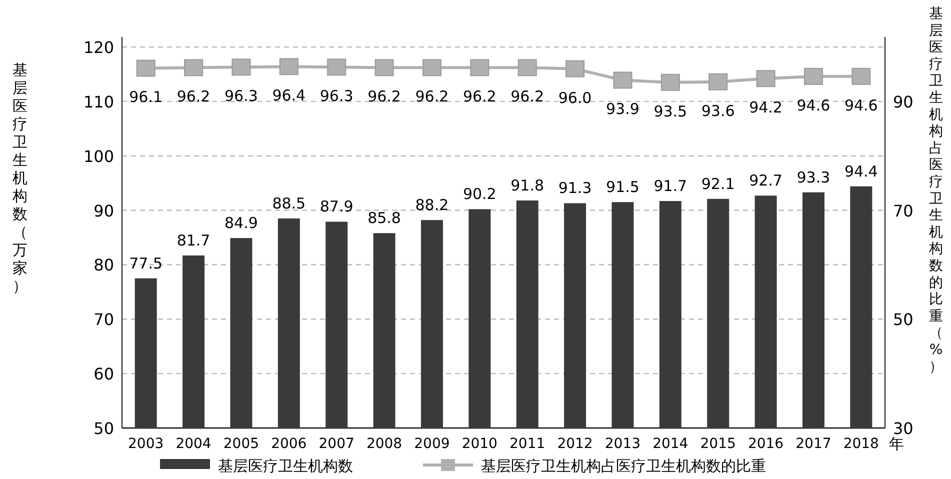 Image resolution: width=951 pixels, height=479 pixels. What do you see at coordinates (861, 444) in the screenshot?
I see `x-tick-label: 2018` at bounding box center [861, 444].